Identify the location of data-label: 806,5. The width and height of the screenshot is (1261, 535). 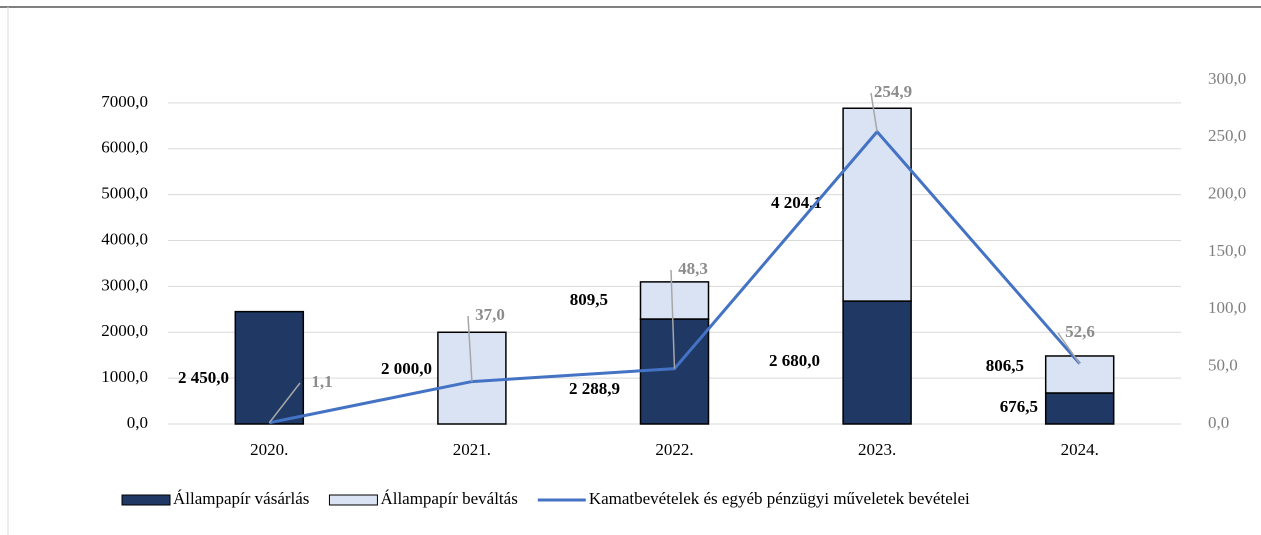
(1005, 365).